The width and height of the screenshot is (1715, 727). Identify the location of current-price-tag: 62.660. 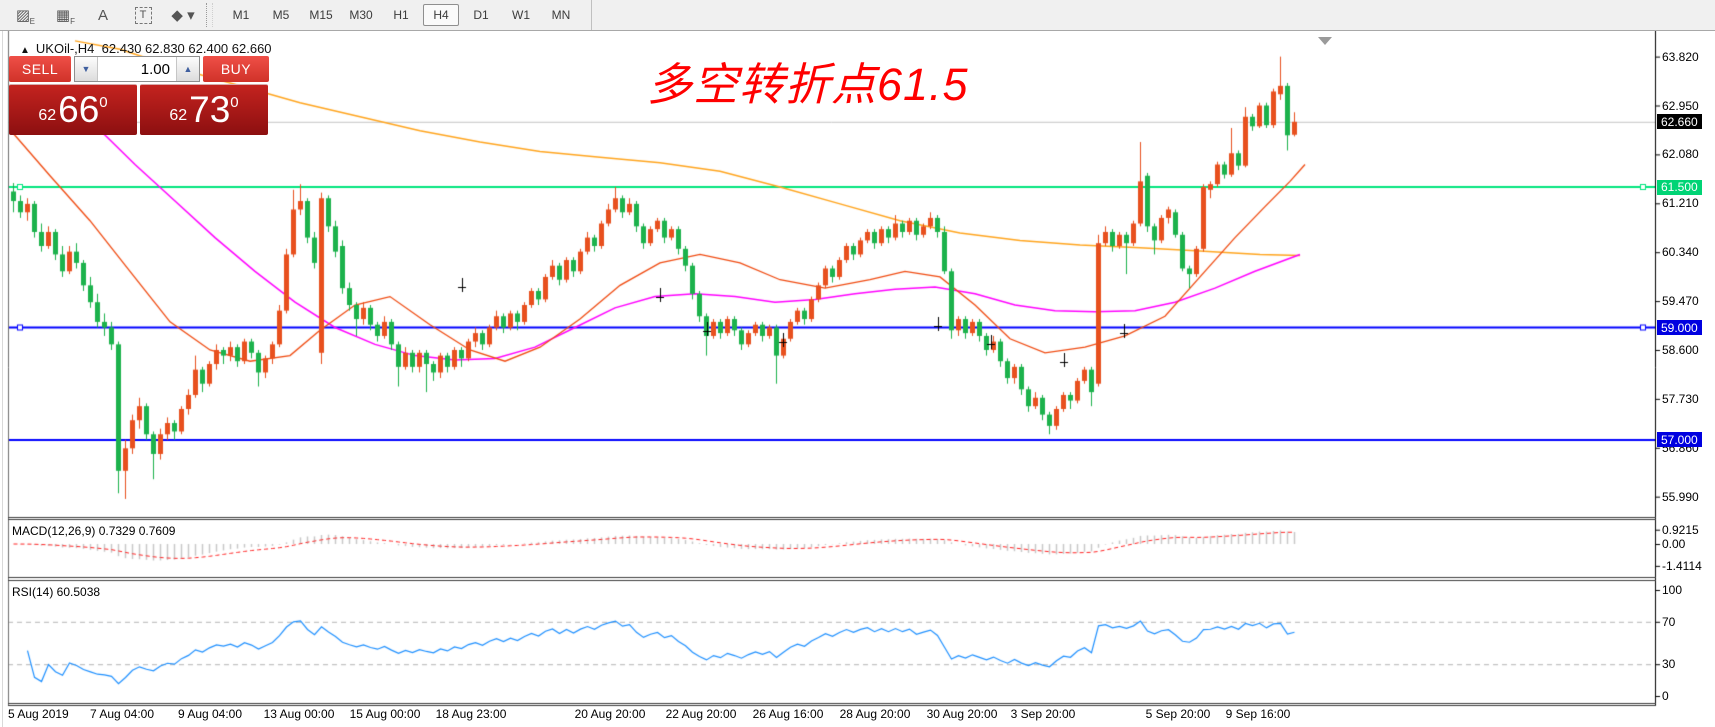
(1679, 122).